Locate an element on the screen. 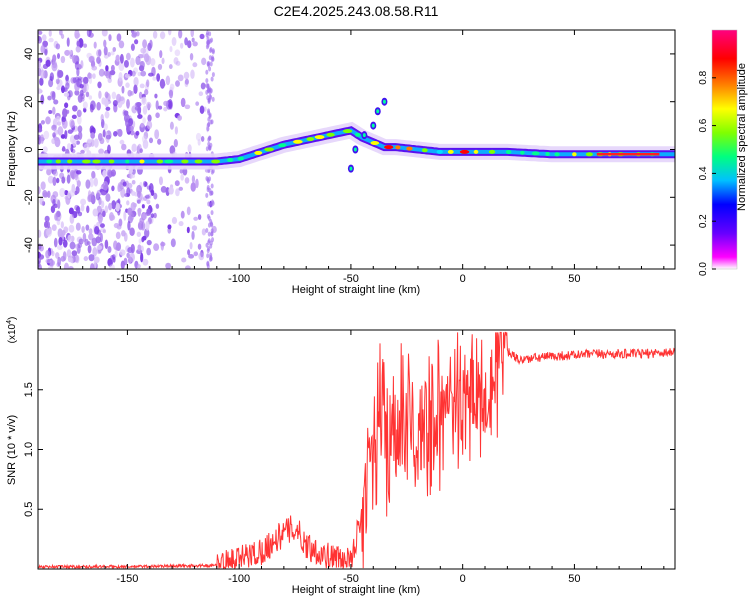 The width and height of the screenshot is (750, 600). x-tick-label: -150 is located at coordinates (127, 579).